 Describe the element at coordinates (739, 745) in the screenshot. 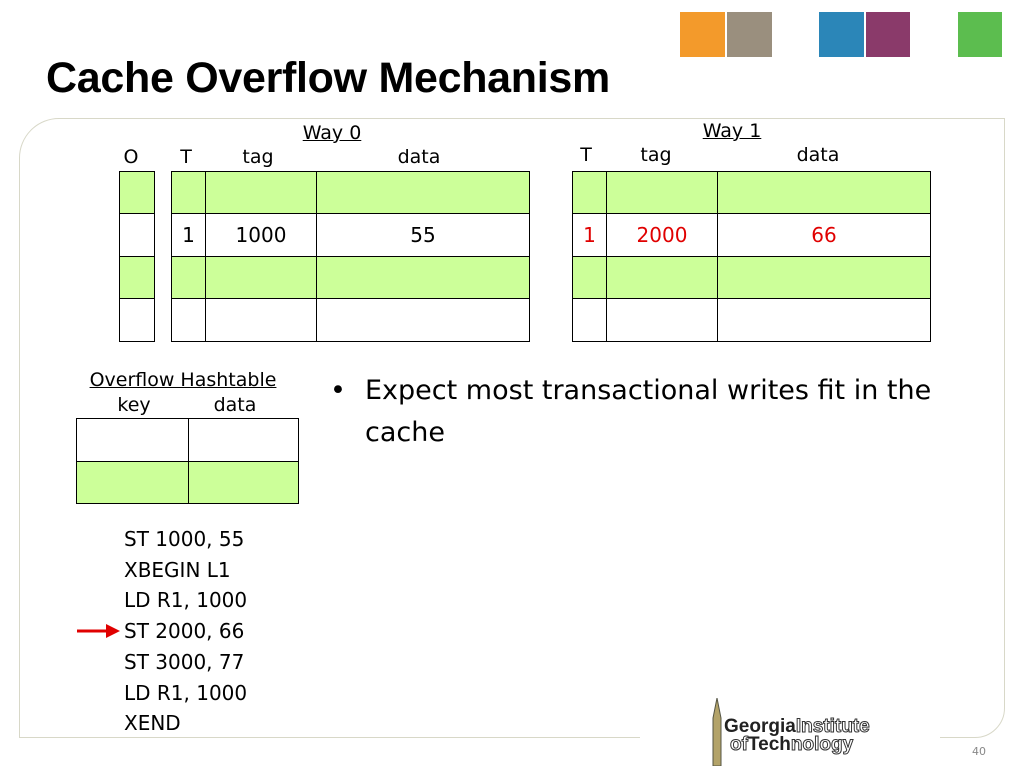

I see `logo-text: of` at that location.